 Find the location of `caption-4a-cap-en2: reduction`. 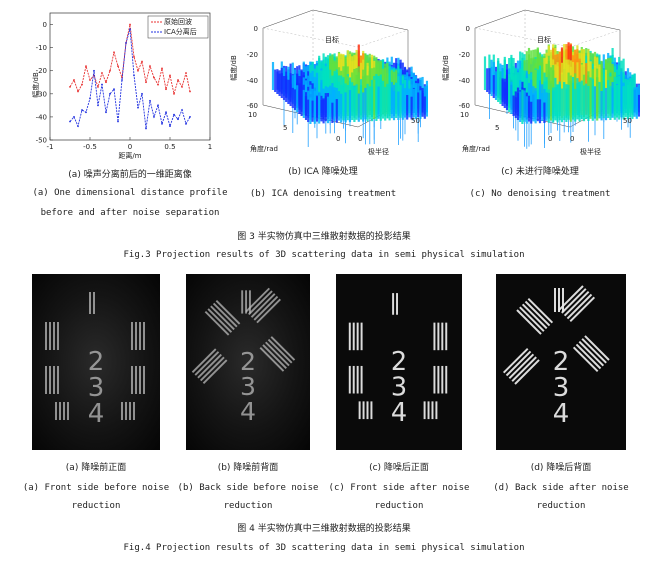

caption-4a-cap-en2: reduction is located at coordinates (96, 506).